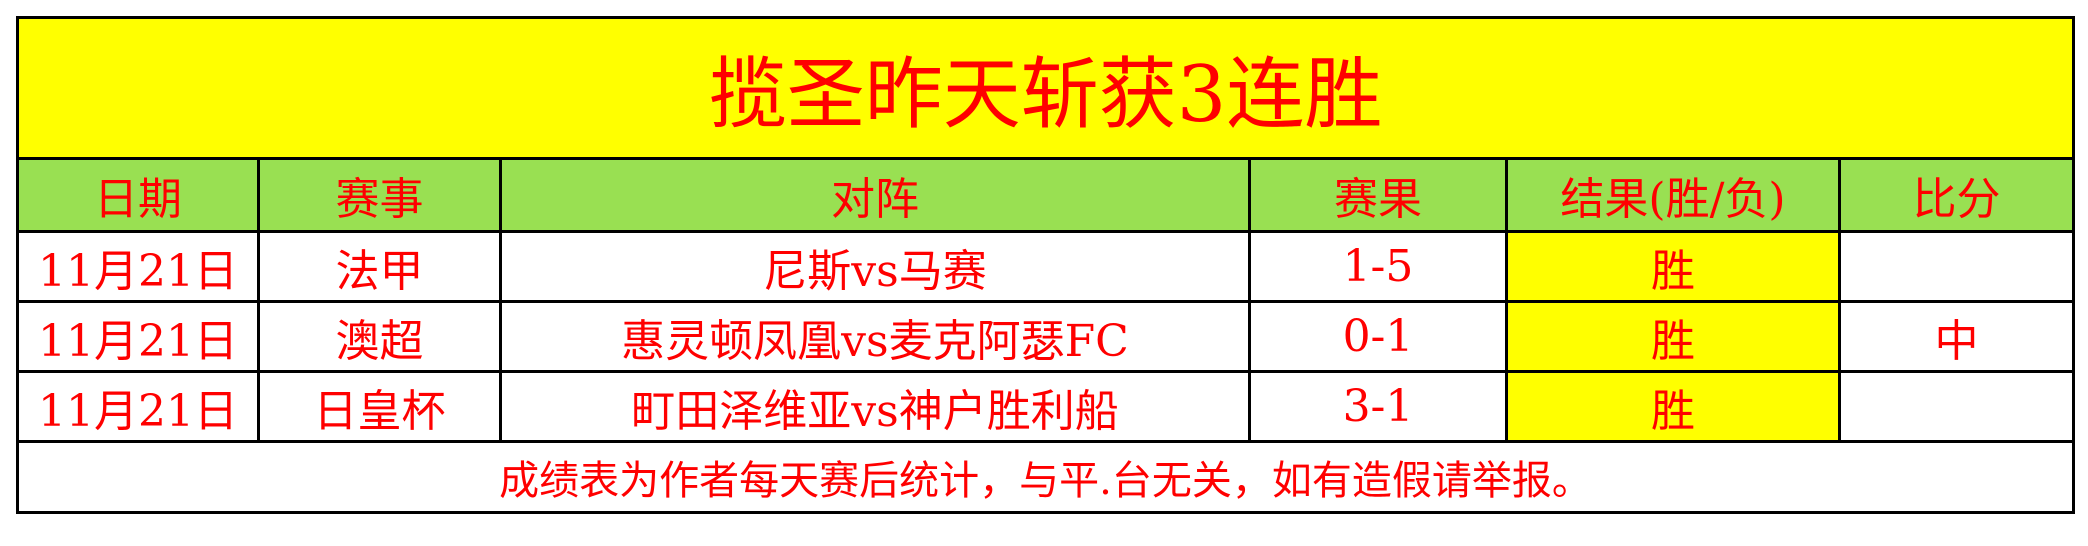  Describe the element at coordinates (379, 406) in the screenshot. I see `cell-league: 日皇杯` at that location.